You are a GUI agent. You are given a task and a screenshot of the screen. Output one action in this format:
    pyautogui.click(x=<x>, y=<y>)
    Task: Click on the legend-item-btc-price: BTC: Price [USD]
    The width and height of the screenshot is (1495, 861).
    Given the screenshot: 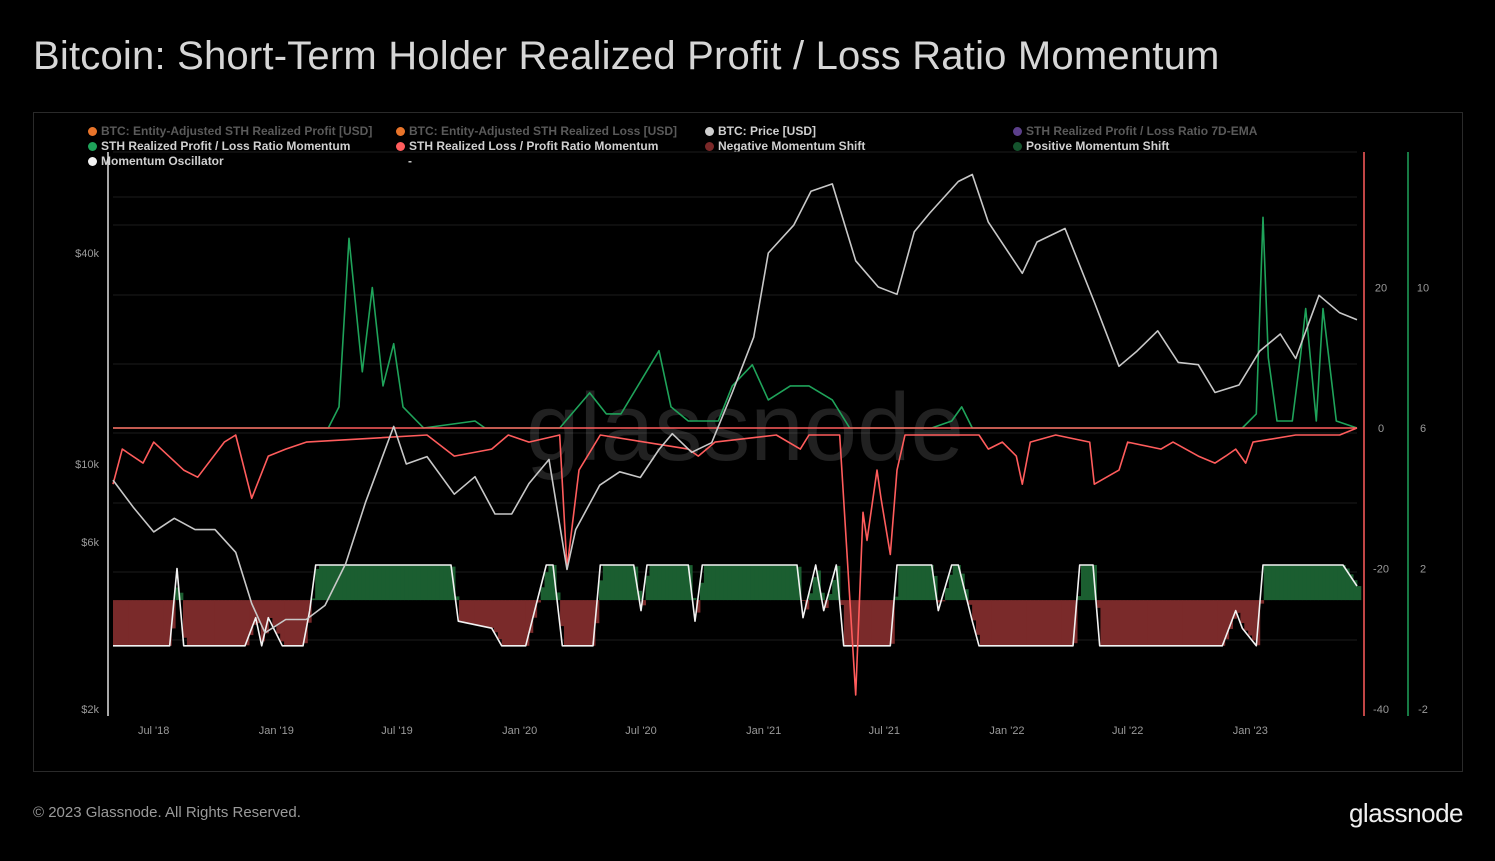 What is the action you would take?
    pyautogui.click(x=760, y=131)
    